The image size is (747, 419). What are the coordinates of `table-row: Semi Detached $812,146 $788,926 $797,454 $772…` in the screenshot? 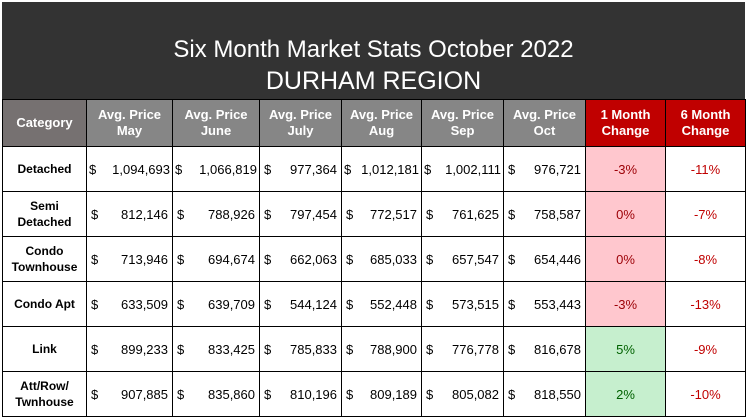 It's located at (374, 214).